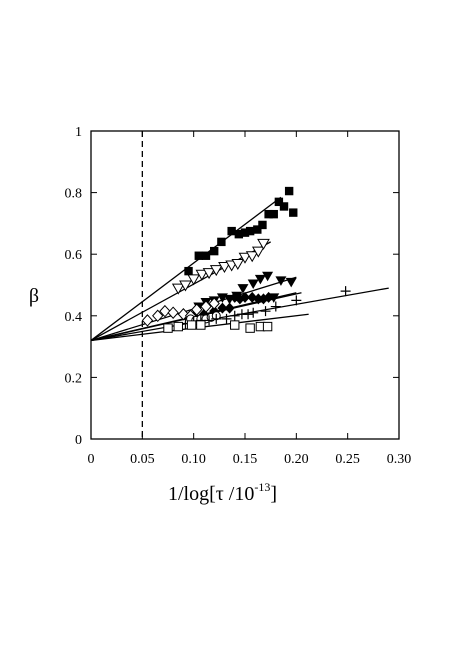 The width and height of the screenshot is (458, 659). What do you see at coordinates (74, 317) in the screenshot?
I see `y-tick-label: 0.4` at bounding box center [74, 317].